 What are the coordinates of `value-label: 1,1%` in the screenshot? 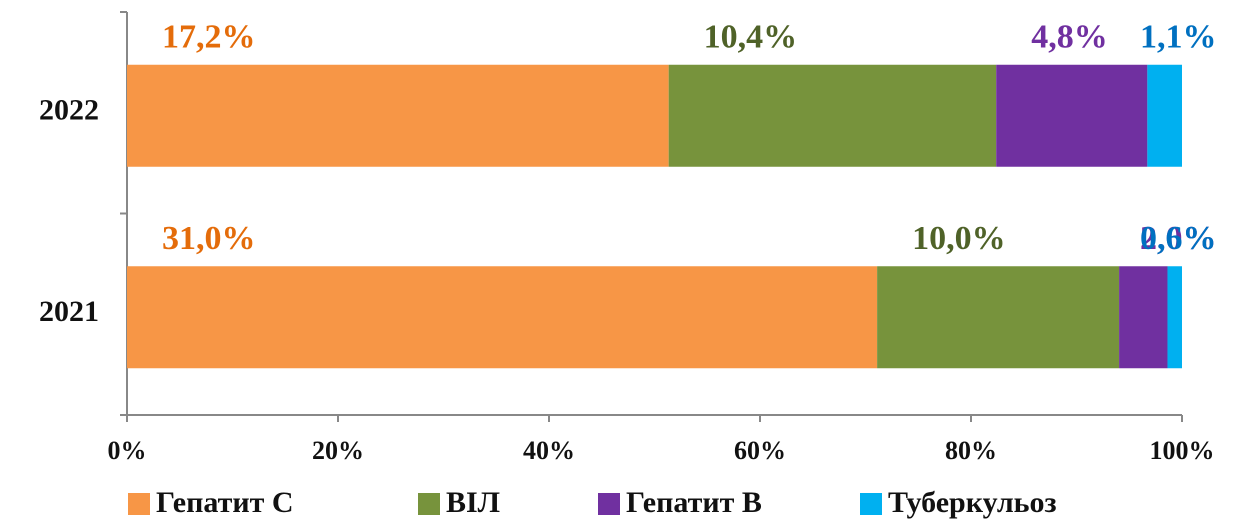 It's located at (1178, 37).